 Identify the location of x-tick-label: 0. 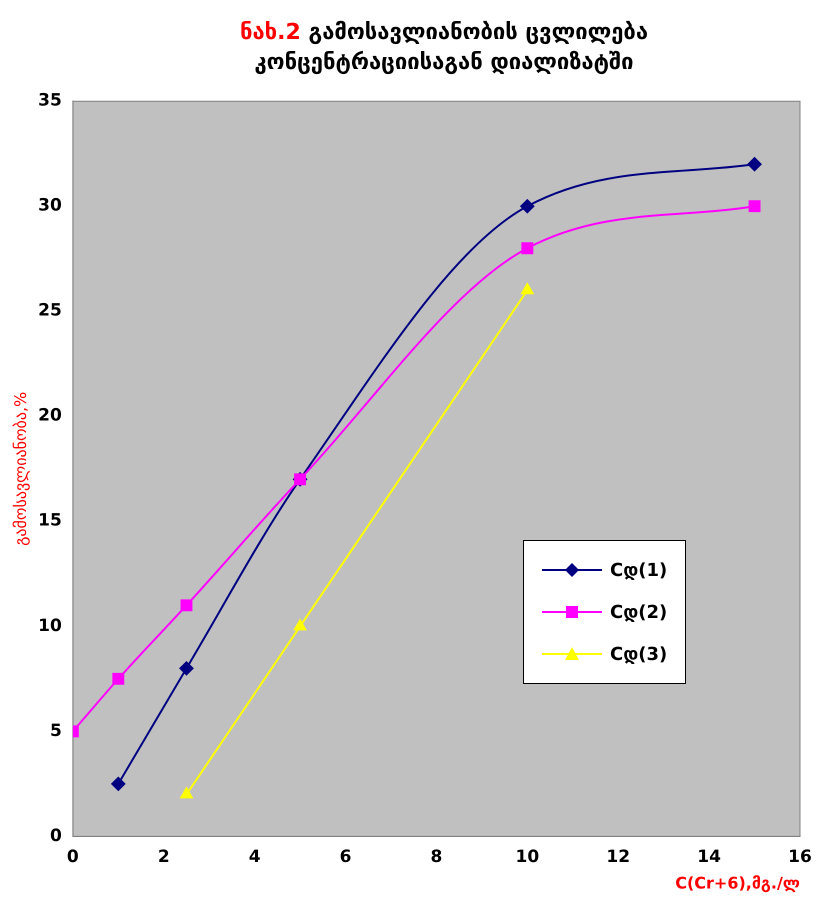
(72, 857).